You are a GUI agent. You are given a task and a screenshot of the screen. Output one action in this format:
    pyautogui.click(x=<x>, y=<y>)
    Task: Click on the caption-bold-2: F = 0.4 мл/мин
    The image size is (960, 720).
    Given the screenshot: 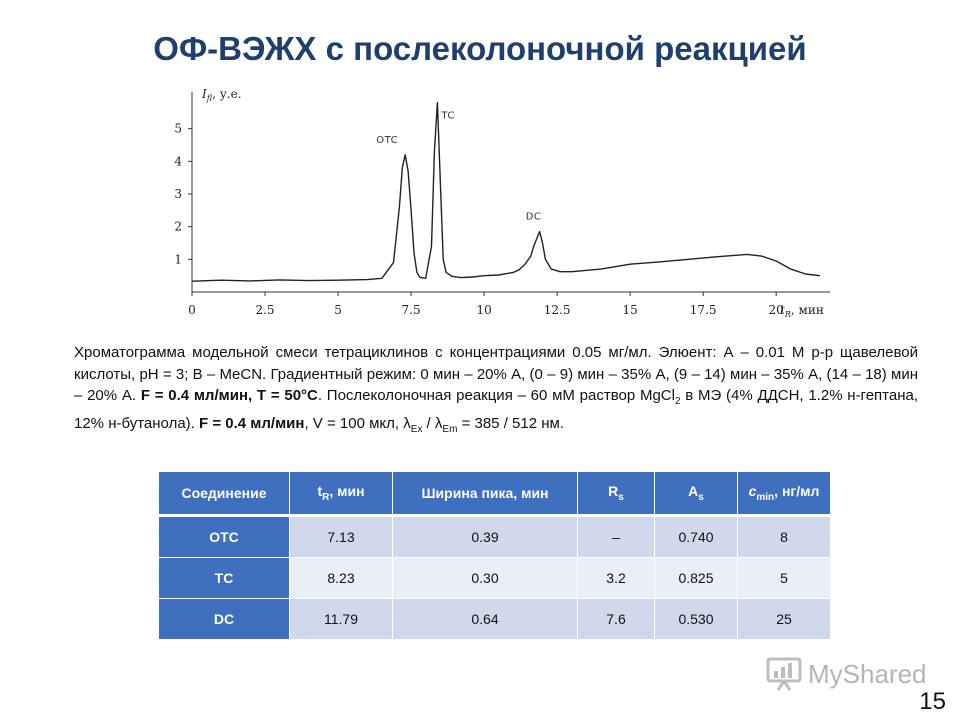 What is the action you would take?
    pyautogui.click(x=252, y=423)
    